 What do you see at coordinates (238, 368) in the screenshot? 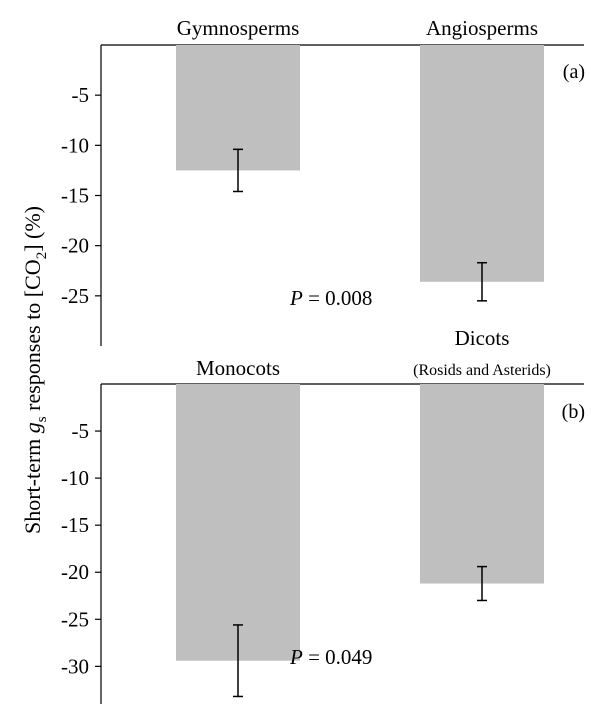
I see `category-label: Monocots` at bounding box center [238, 368].